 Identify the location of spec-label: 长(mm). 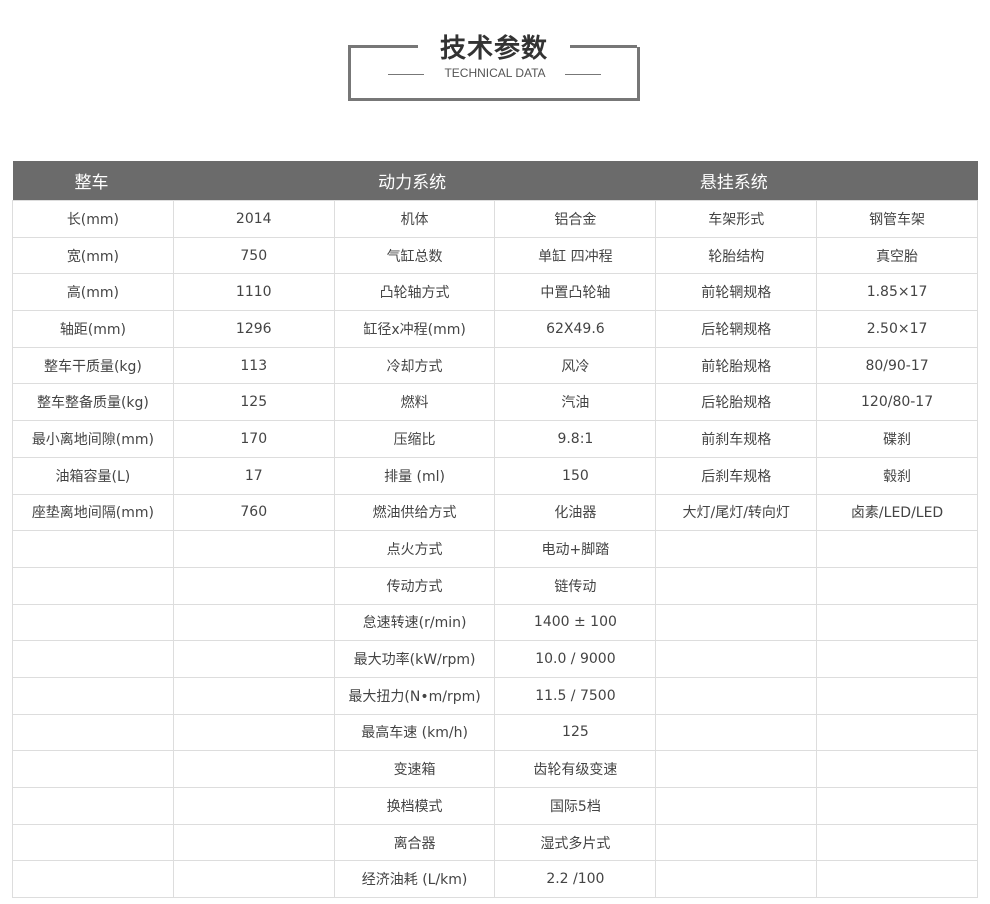
(93, 219).